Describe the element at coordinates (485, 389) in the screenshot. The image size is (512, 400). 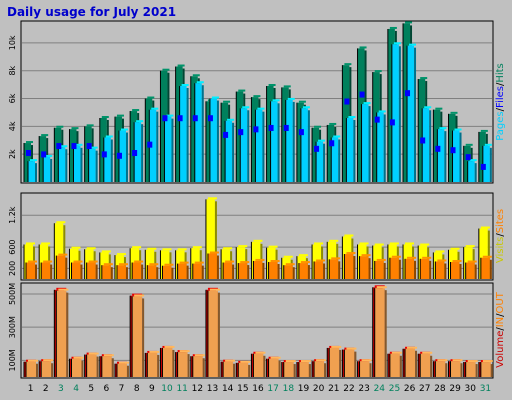
I see `x-tick-label: 31` at that location.